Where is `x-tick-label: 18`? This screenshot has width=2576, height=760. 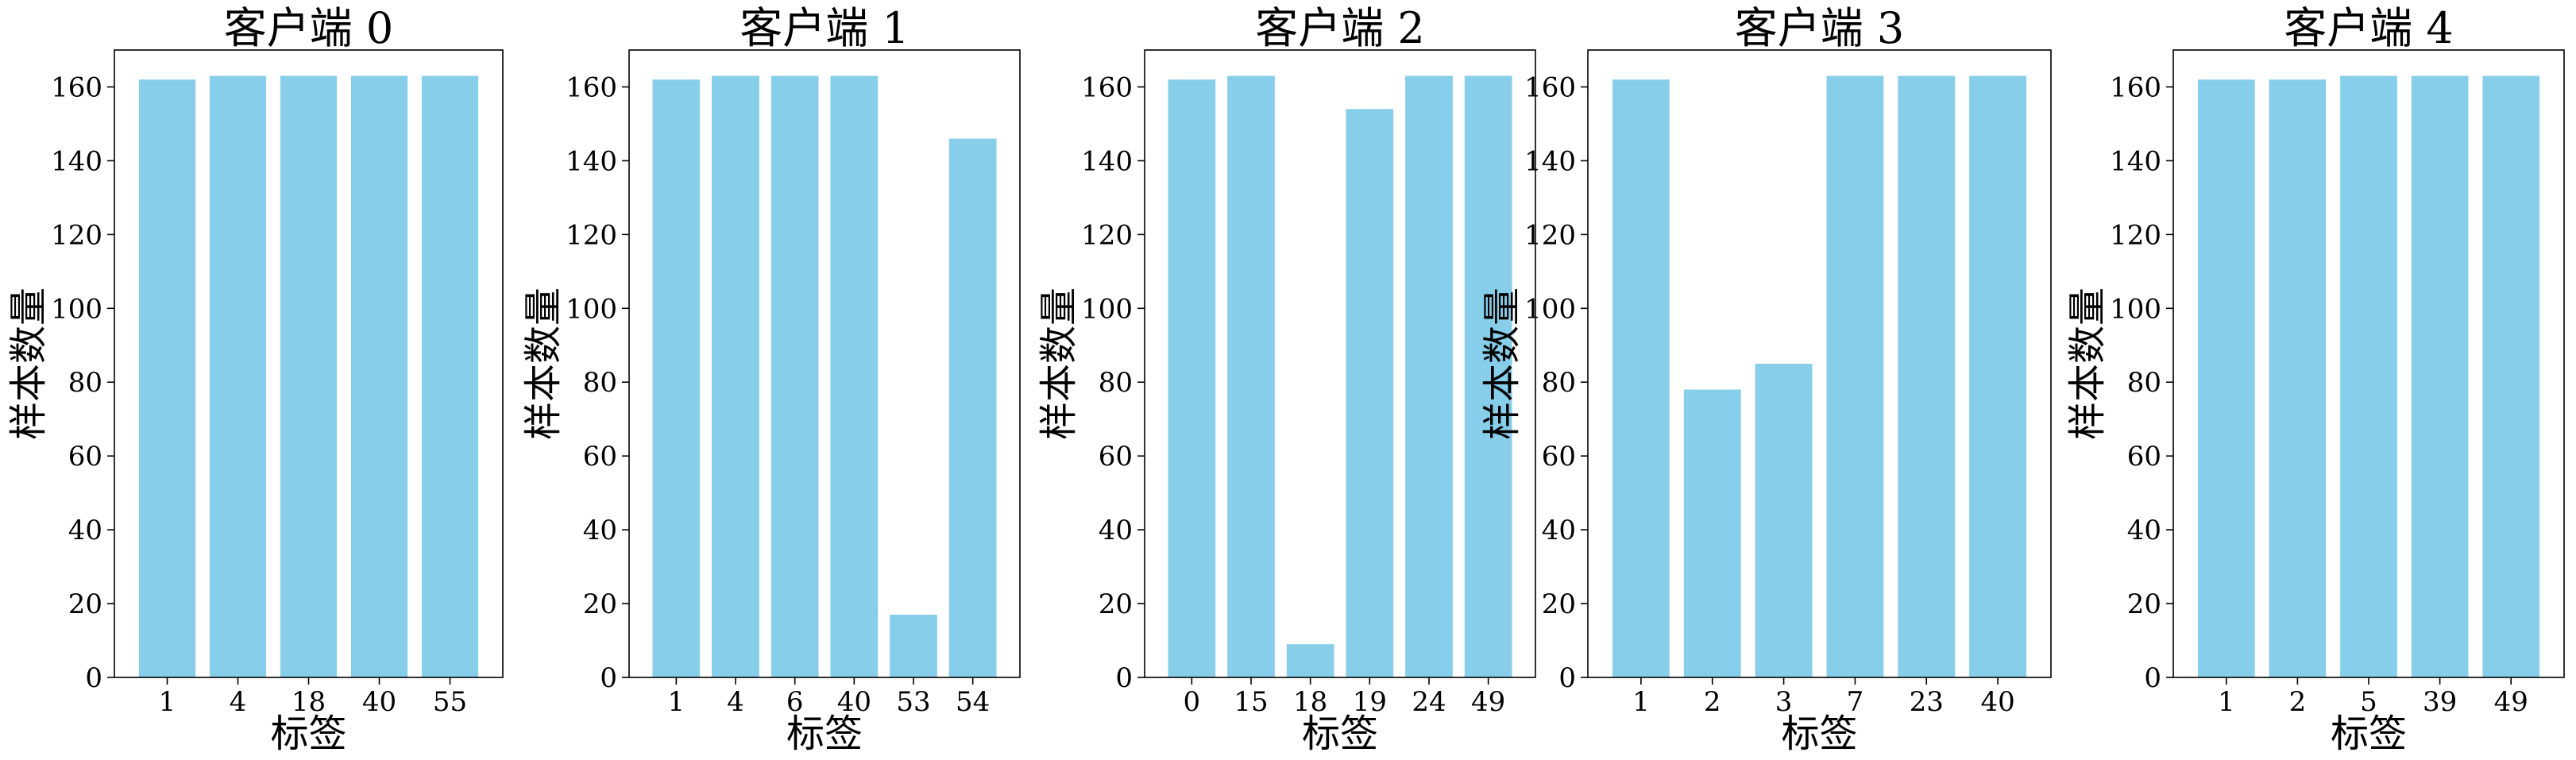
x-tick-label: 18 is located at coordinates (1310, 702).